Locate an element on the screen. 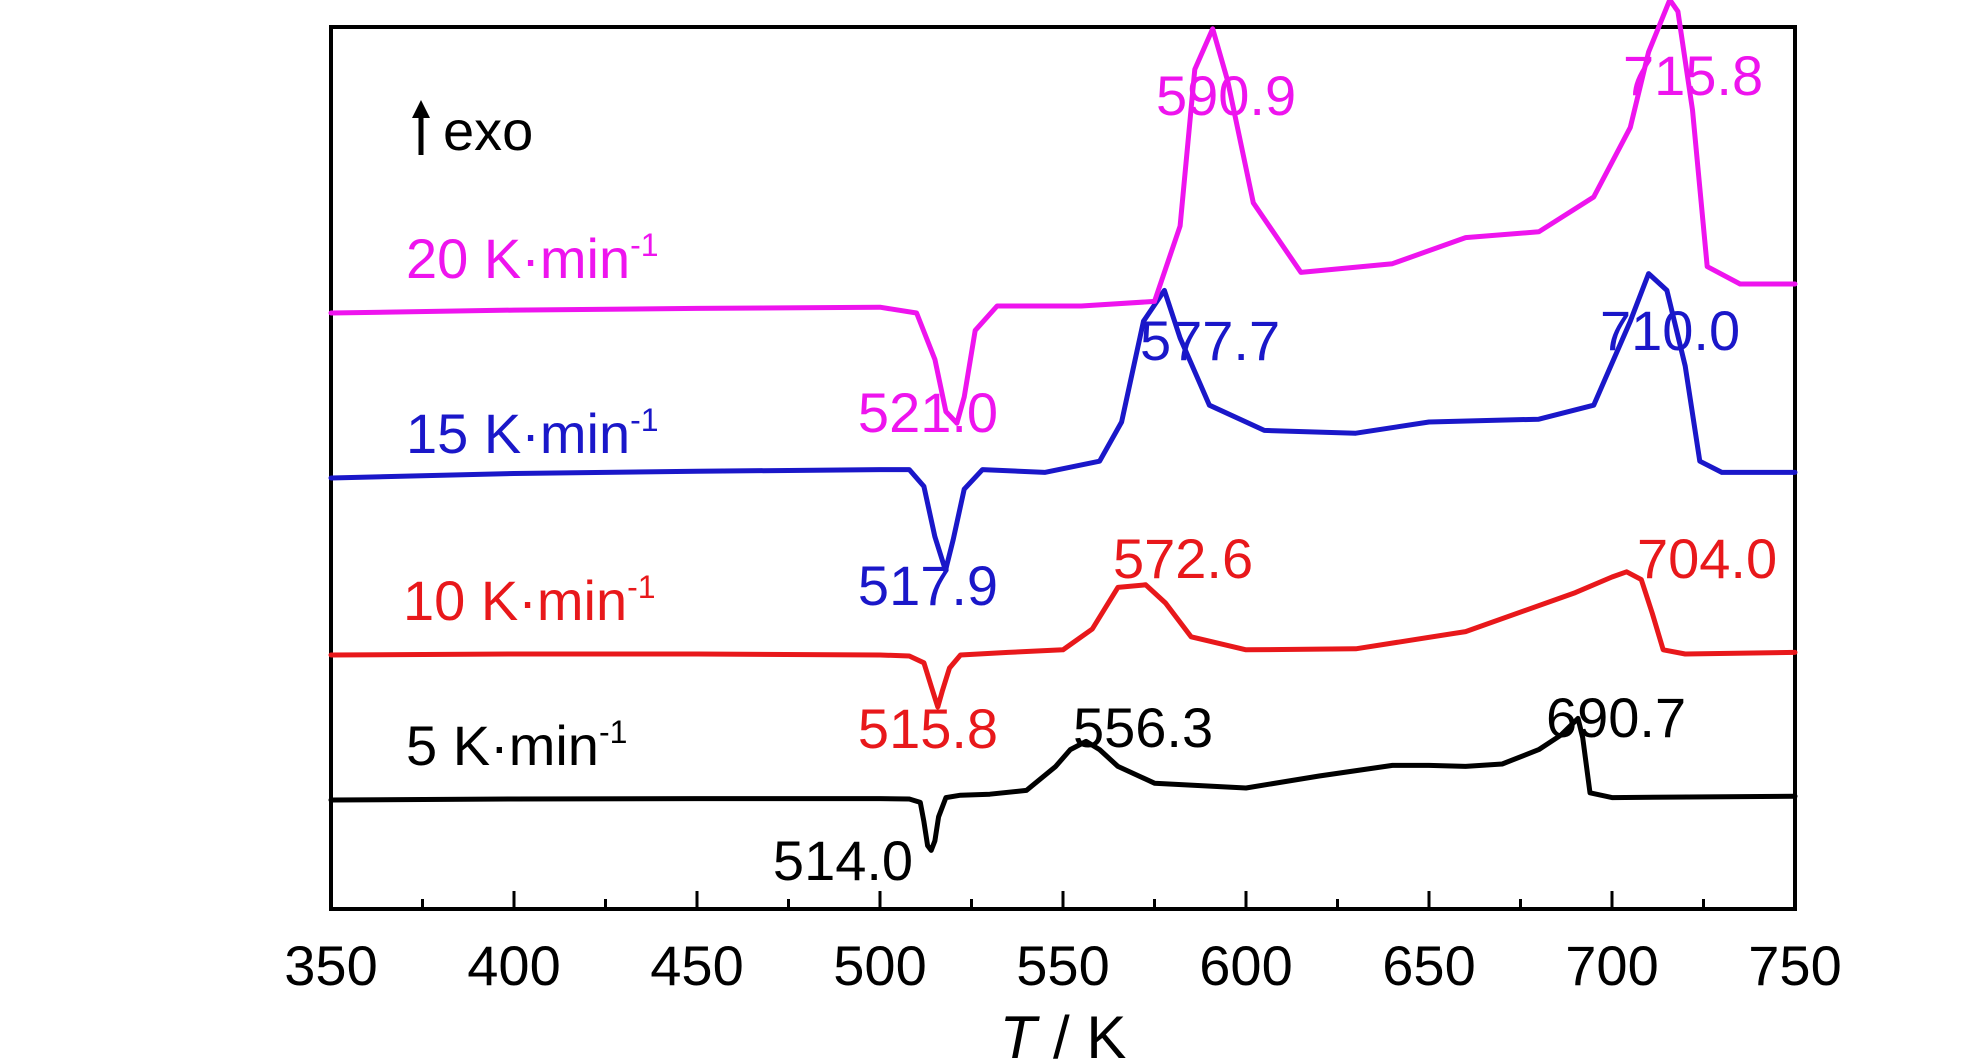  peak-label: 710.0 is located at coordinates (1670, 330).